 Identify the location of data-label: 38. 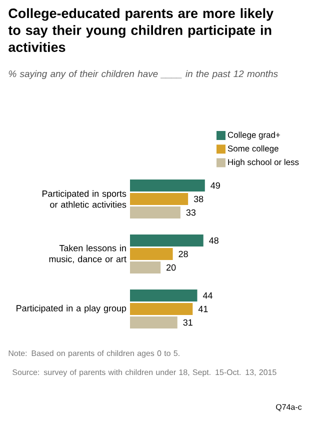
(199, 199).